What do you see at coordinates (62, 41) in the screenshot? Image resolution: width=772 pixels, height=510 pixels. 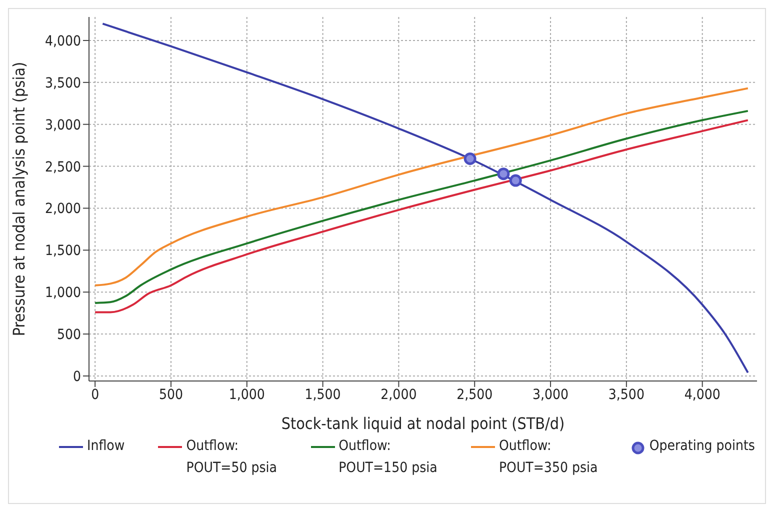 I see `y-tick-label: 4,000` at bounding box center [62, 41].